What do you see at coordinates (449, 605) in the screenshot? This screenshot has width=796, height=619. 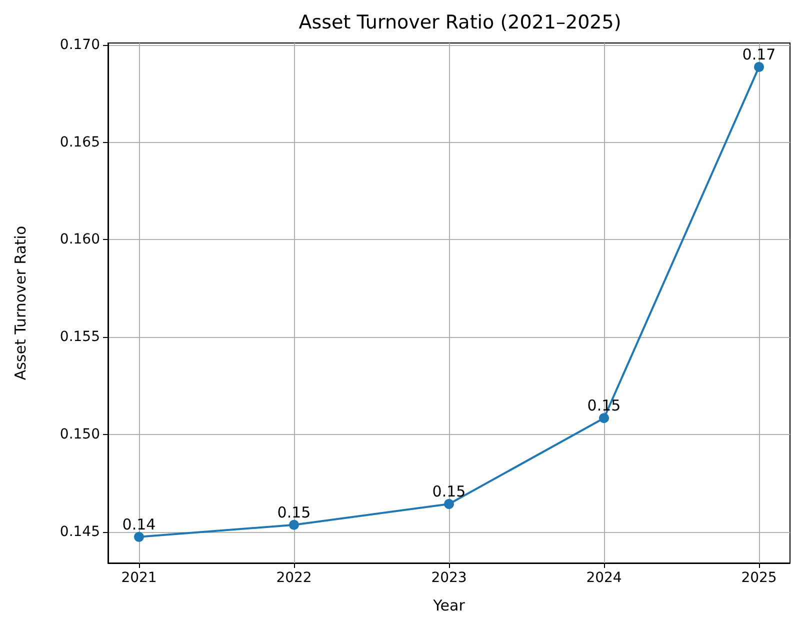 I see `x-axis-title: Year` at bounding box center [449, 605].